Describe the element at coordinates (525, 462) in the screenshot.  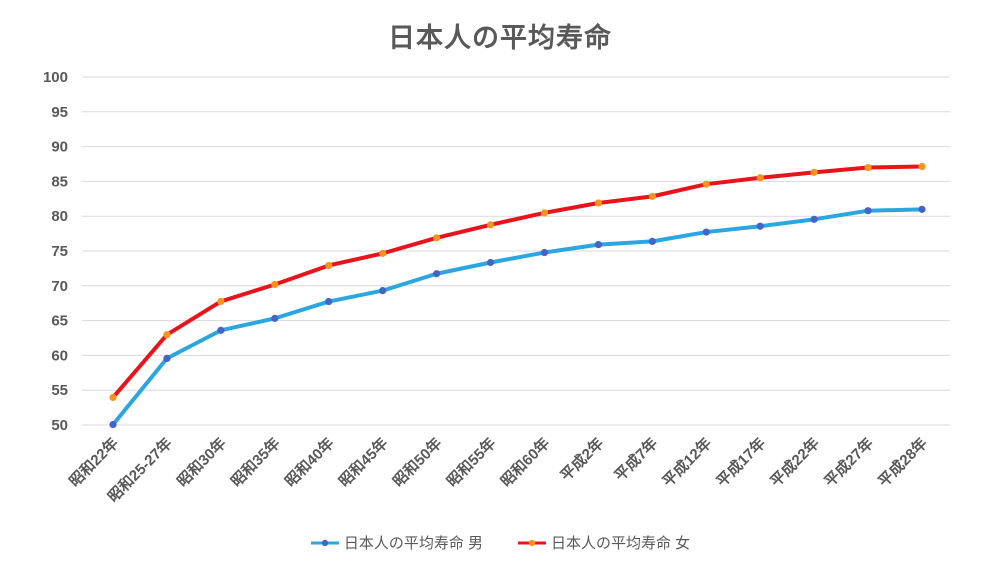
I see `x-axis-label: 昭和60年` at that location.